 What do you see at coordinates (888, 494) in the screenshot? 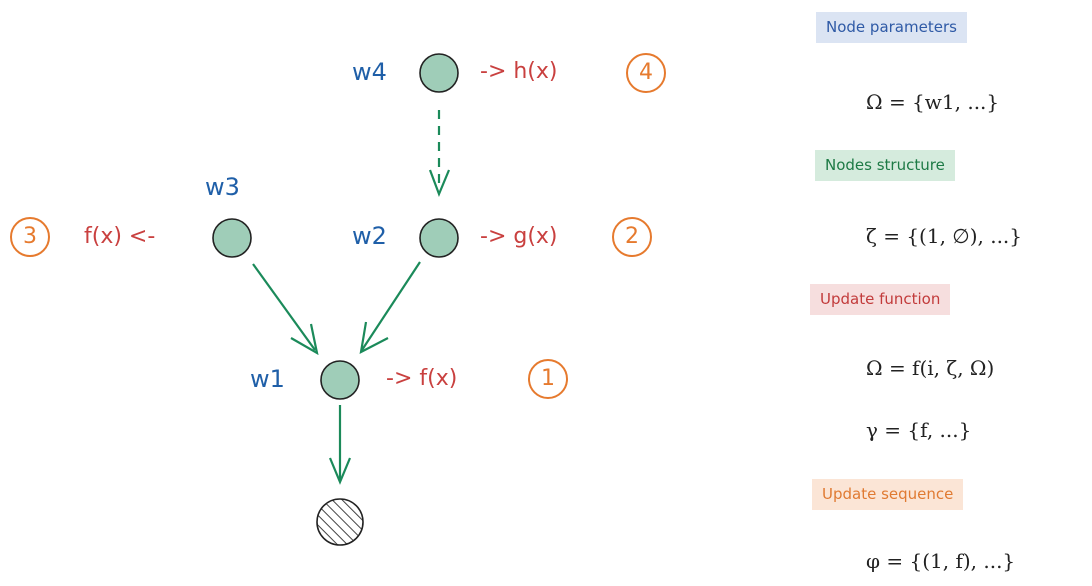
I see `update-sequence-tag: Update sequence` at bounding box center [888, 494].